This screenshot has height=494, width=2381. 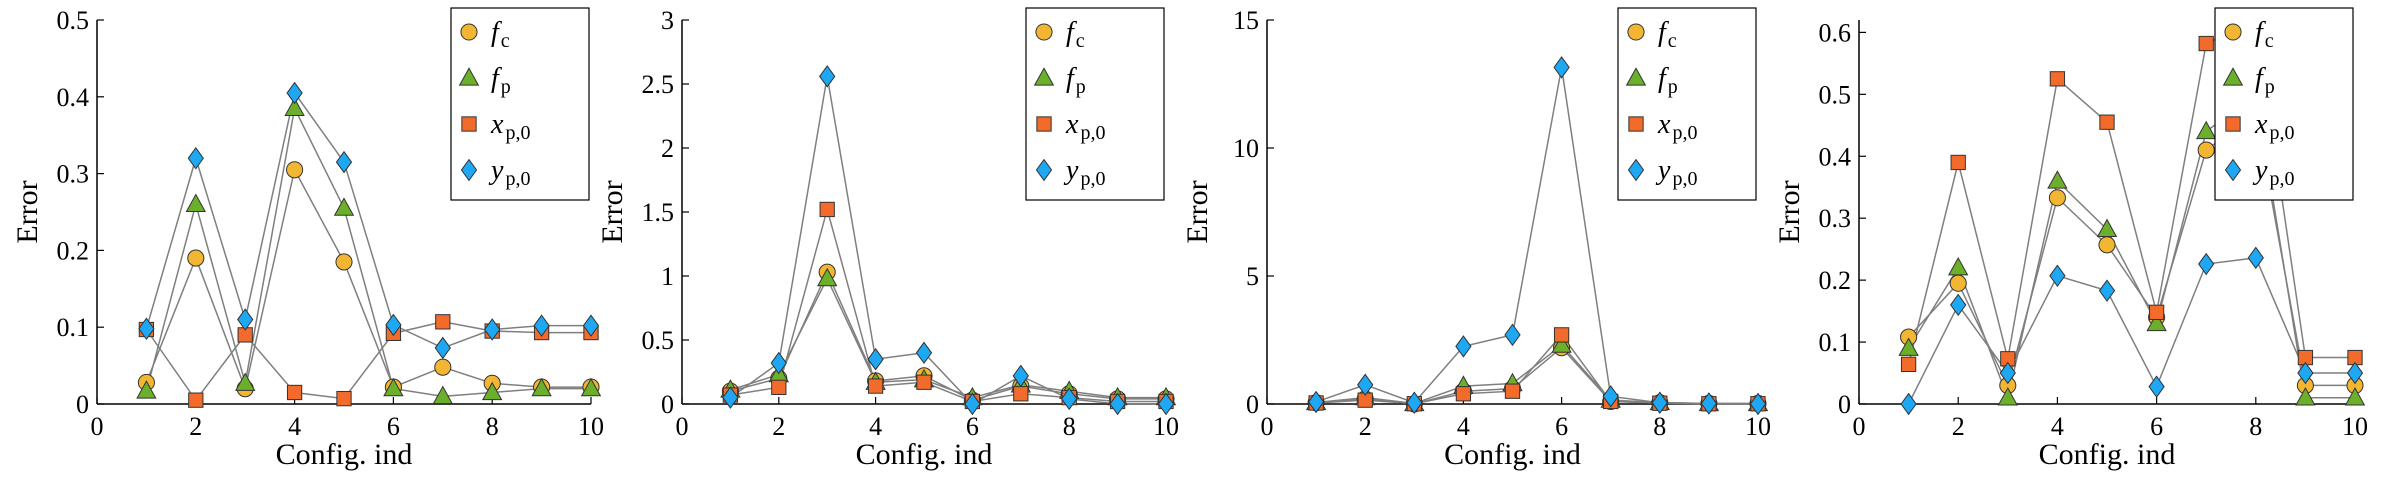 What do you see at coordinates (393, 426) in the screenshot?
I see `x-tick-label: 6` at bounding box center [393, 426].